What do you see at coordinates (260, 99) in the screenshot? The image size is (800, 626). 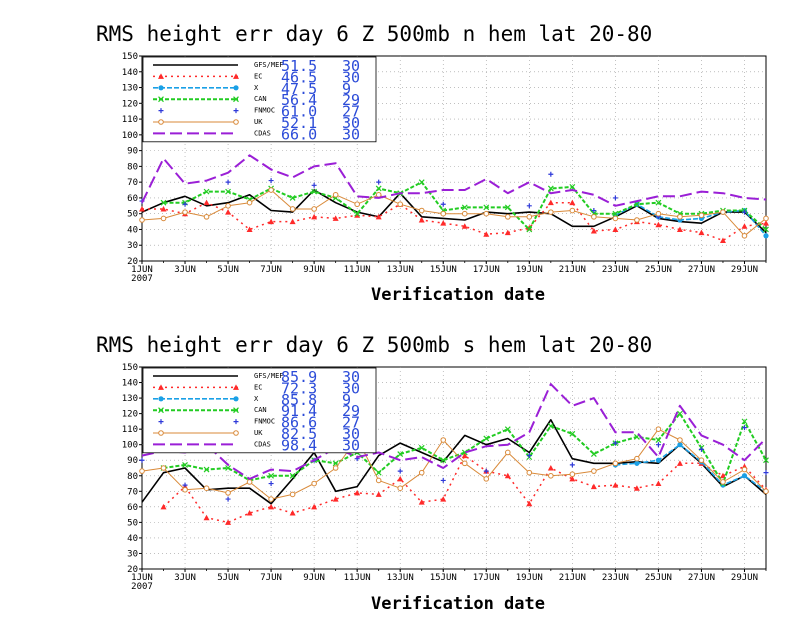 I see `legend-label-can: CAN` at bounding box center [260, 99].